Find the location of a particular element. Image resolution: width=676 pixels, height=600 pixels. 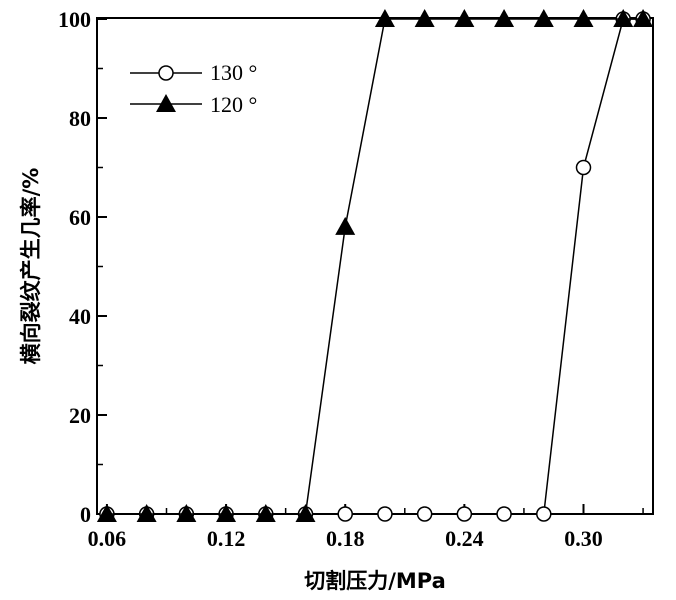

y-tick-label: 20 is located at coordinates (80, 415).